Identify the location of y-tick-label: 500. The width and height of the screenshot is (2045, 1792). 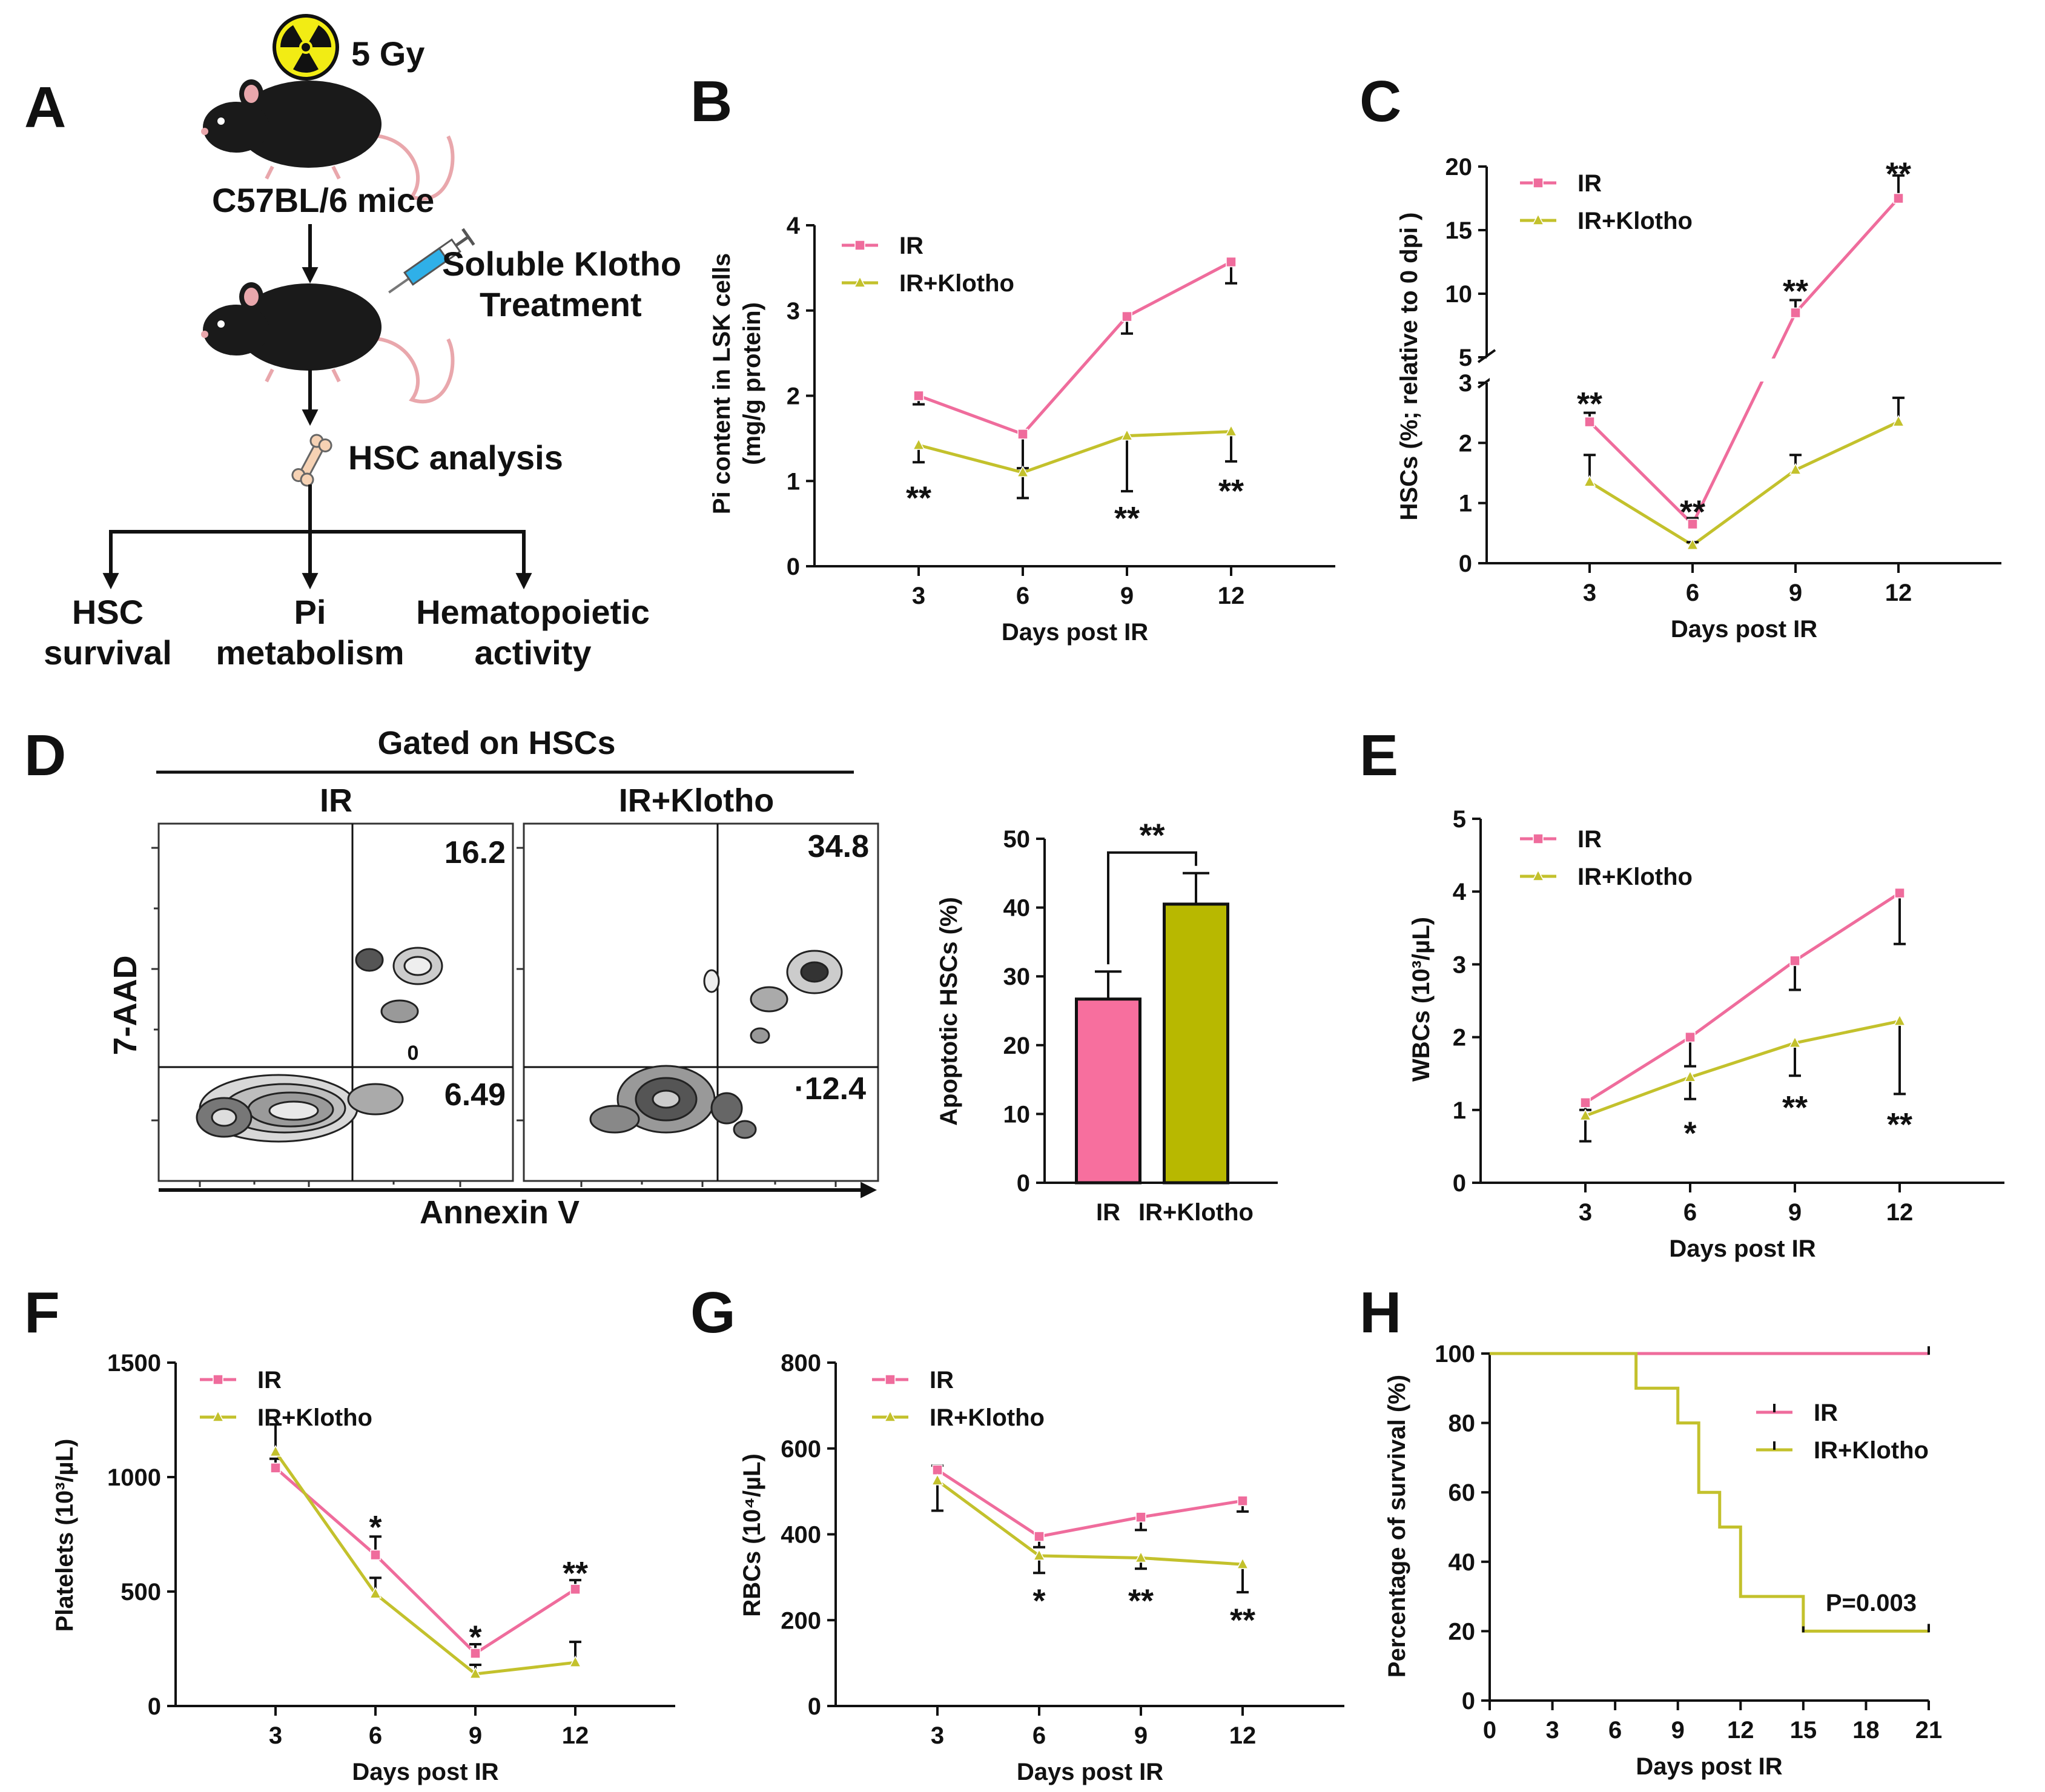
(141, 1592).